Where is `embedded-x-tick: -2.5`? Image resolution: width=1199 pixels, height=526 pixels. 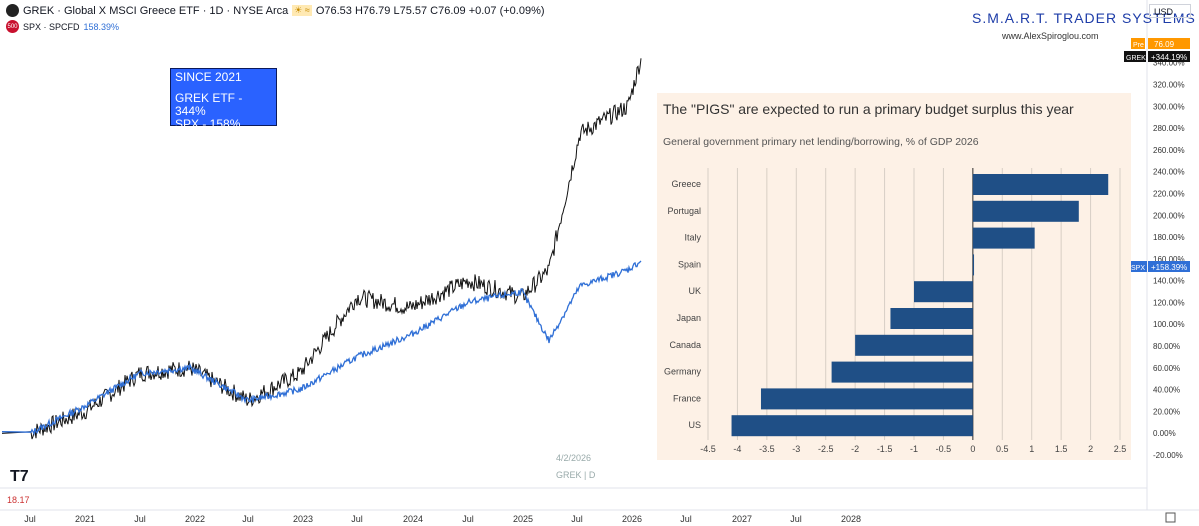 embedded-x-tick: -2.5 is located at coordinates (826, 449).